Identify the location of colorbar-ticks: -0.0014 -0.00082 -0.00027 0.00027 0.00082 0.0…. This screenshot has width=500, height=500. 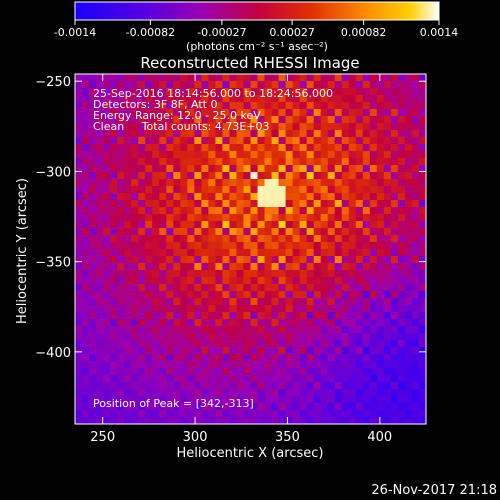
(256, 29).